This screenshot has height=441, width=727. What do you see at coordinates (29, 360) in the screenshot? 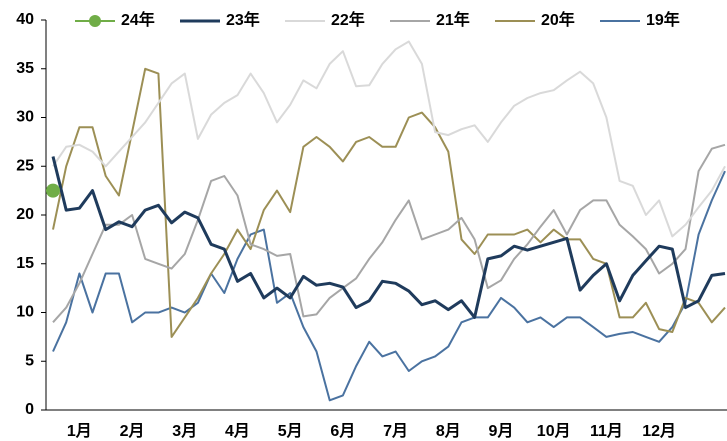
I see `y-tick-label: 5` at bounding box center [29, 360].